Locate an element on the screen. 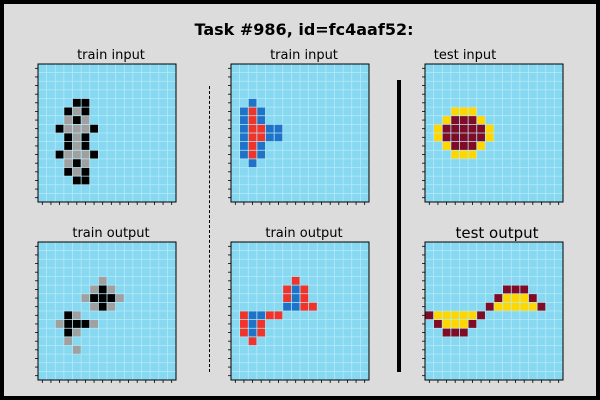 The height and width of the screenshot is (400, 600). solid-separator is located at coordinates (399, 226).